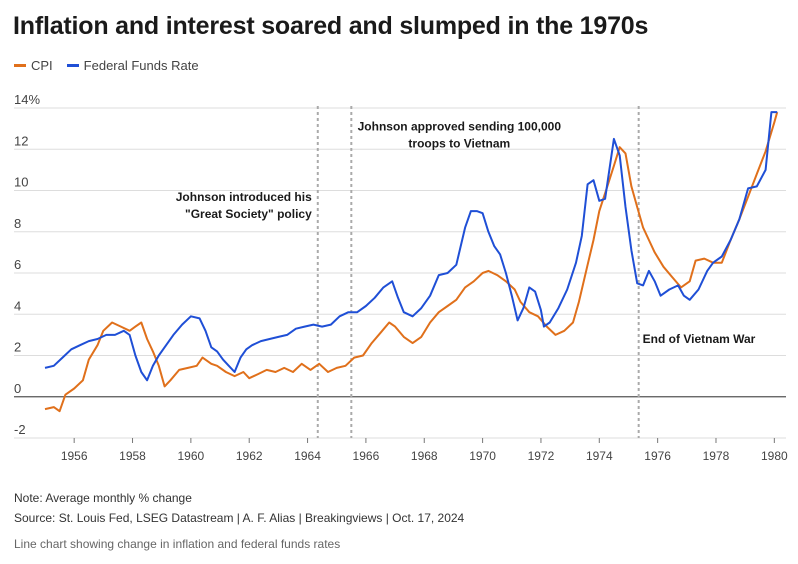 The width and height of the screenshot is (798, 564). Describe the element at coordinates (17, 223) in the screenshot. I see `y-tick-label: 8` at that location.